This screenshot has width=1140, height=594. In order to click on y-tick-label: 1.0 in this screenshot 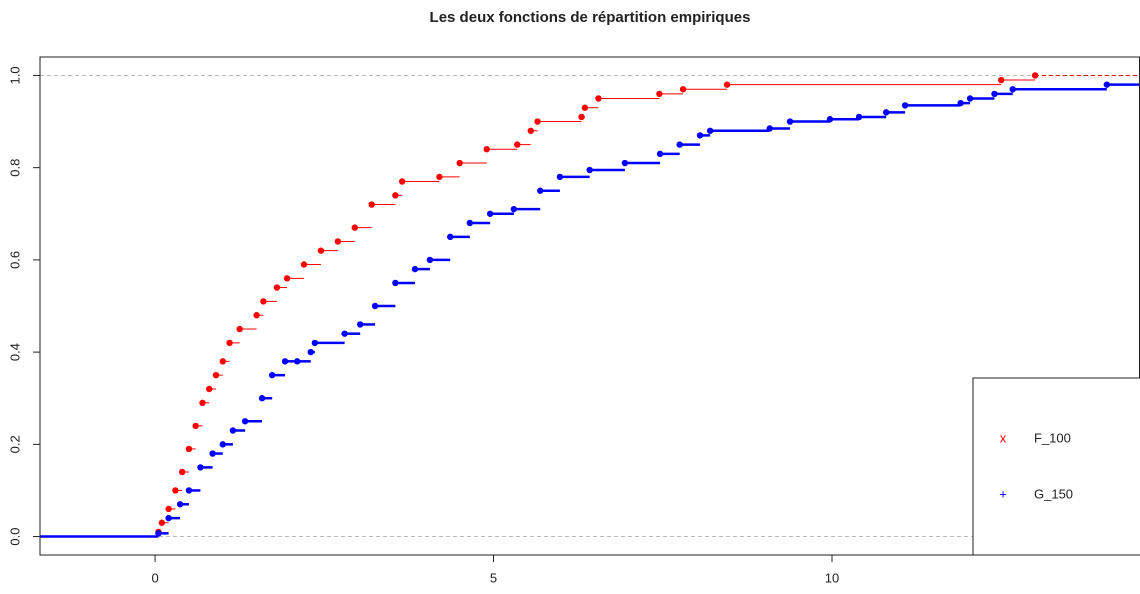, I will do `click(14, 75)`.